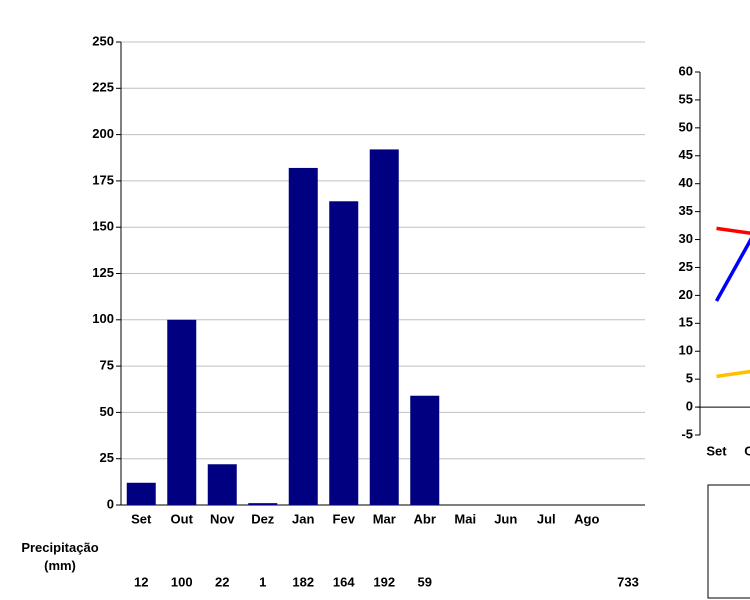 This screenshot has width=750, height=600. Describe the element at coordinates (686, 238) in the screenshot. I see `y-tick-label: 30` at that location.